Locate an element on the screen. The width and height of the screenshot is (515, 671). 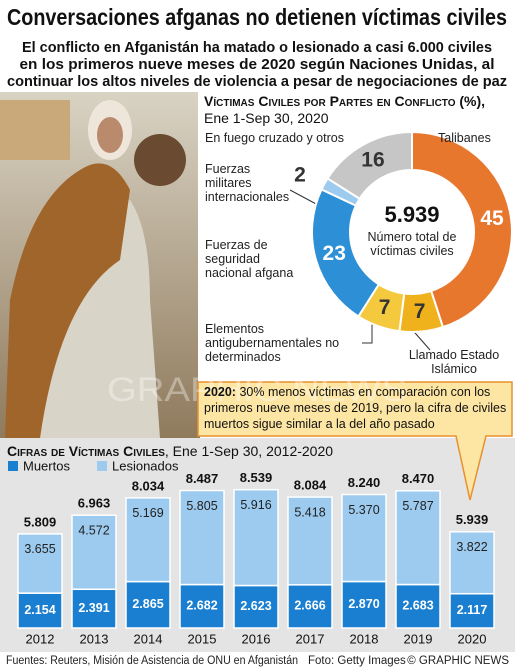
bar-total-label: 8.487 is located at coordinates (202, 478).